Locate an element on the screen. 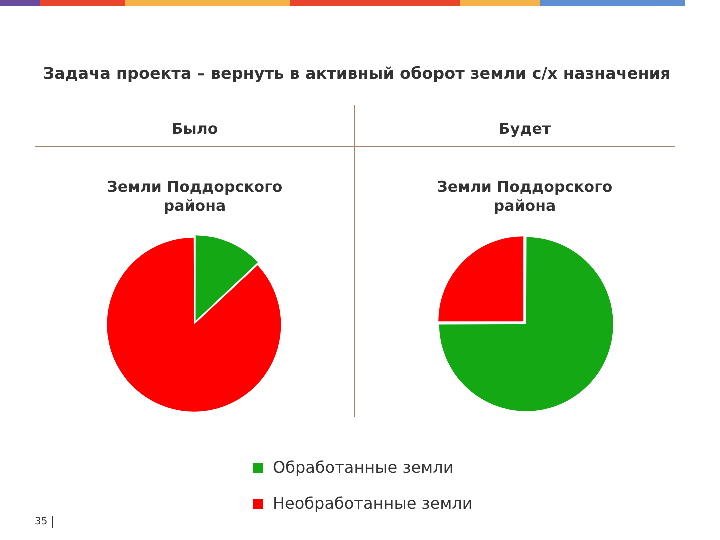 Image resolution: width=720 pixels, height=540 pixels. legend-label: Обработанные земли is located at coordinates (363, 467).